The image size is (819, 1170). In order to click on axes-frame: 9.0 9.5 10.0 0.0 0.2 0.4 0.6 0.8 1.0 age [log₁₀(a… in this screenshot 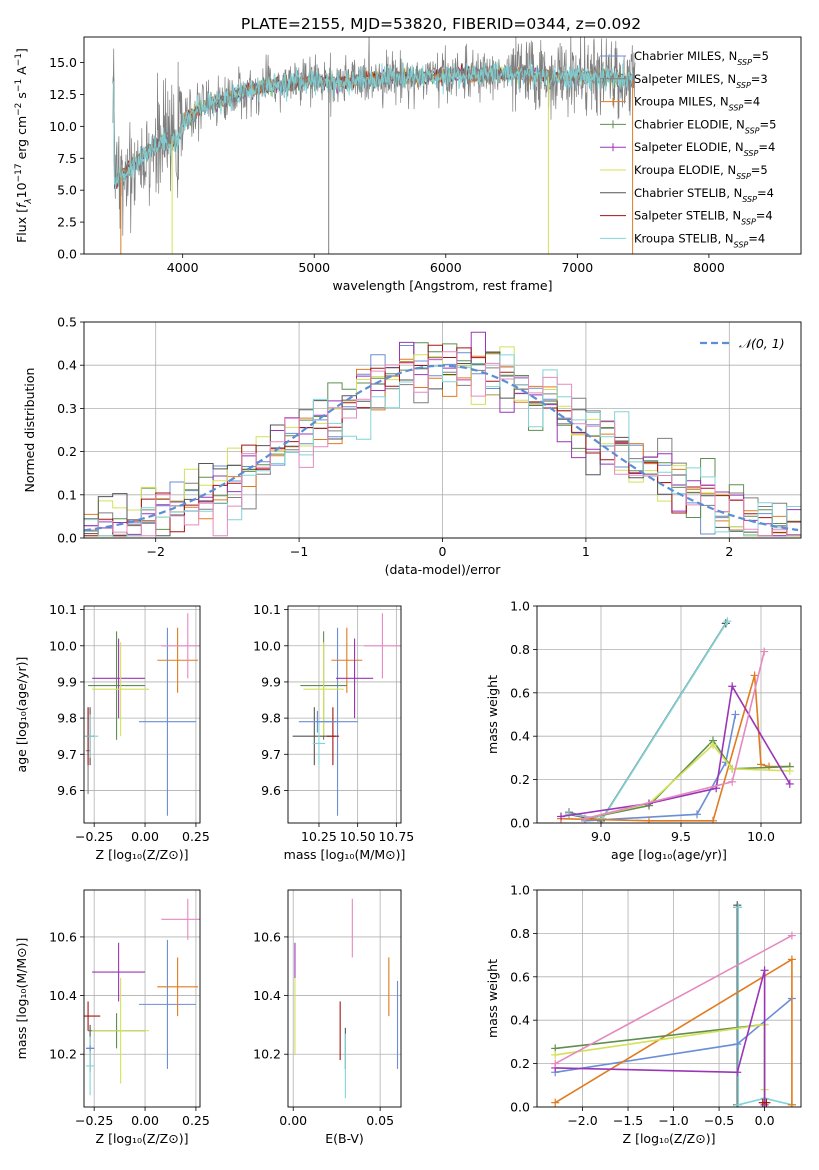, I will do `click(643, 730)`.